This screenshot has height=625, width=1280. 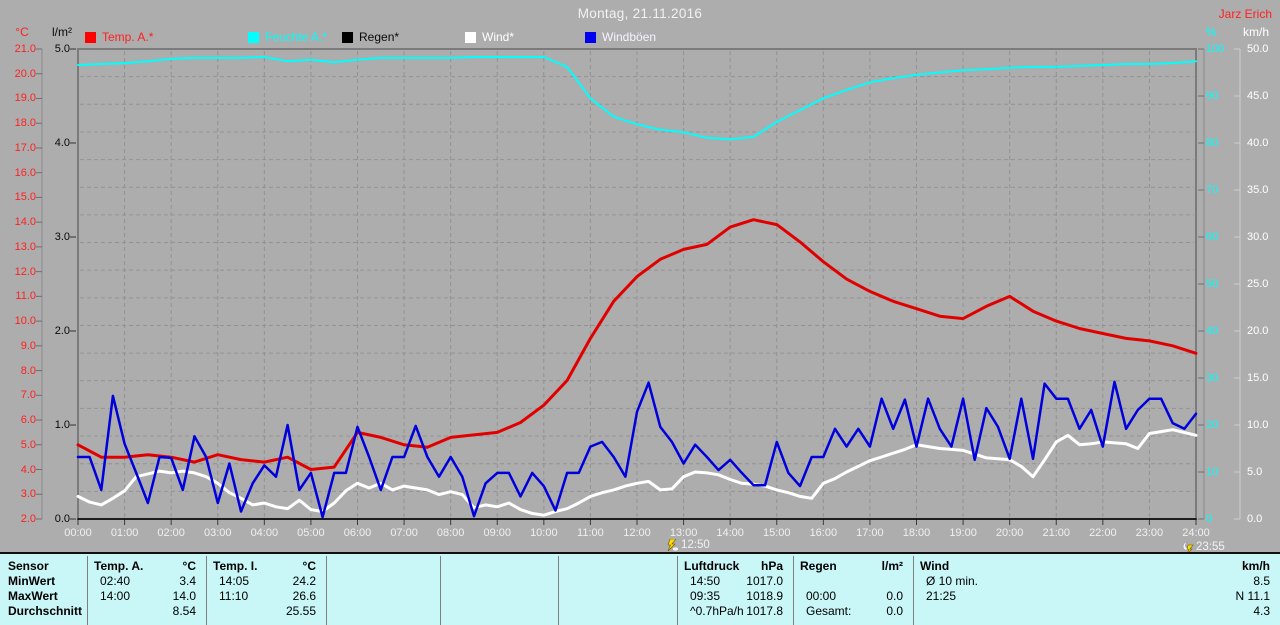 What do you see at coordinates (1188, 547) in the screenshot?
I see `night-event-icon` at bounding box center [1188, 547].